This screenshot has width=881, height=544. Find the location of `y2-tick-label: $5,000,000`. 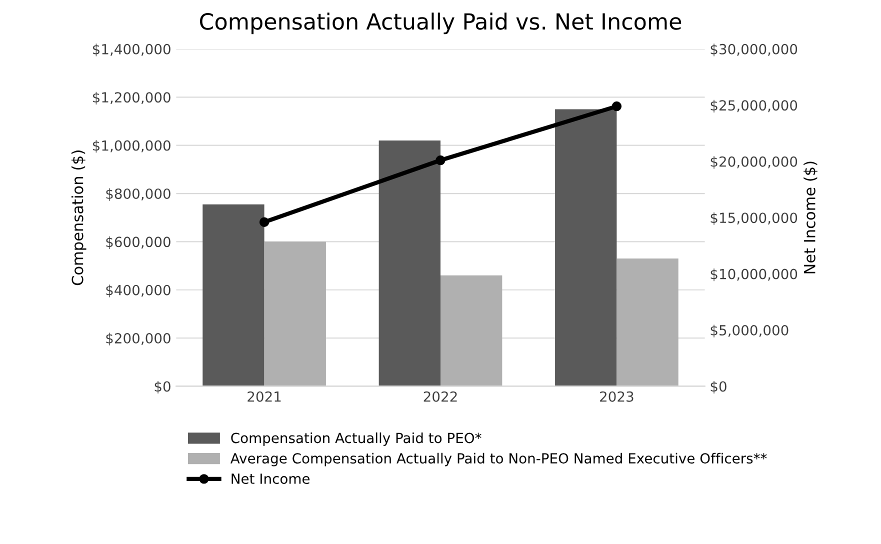

y2-tick-label: $5,000,000 is located at coordinates (749, 331).